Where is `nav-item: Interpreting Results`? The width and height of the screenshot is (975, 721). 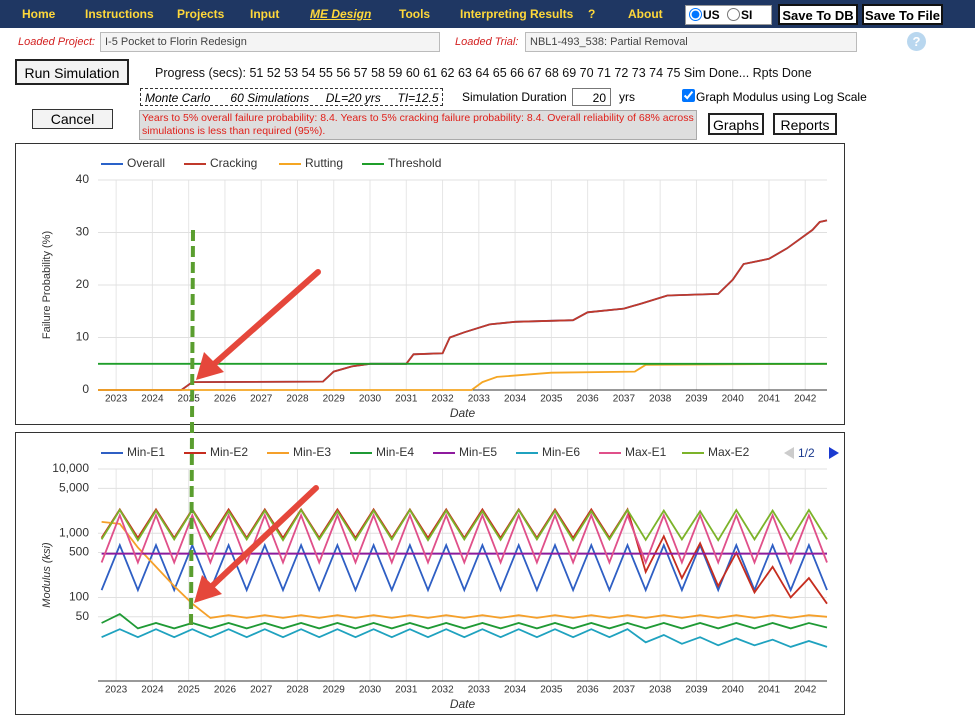 nav-item: Interpreting Results is located at coordinates (517, 14).